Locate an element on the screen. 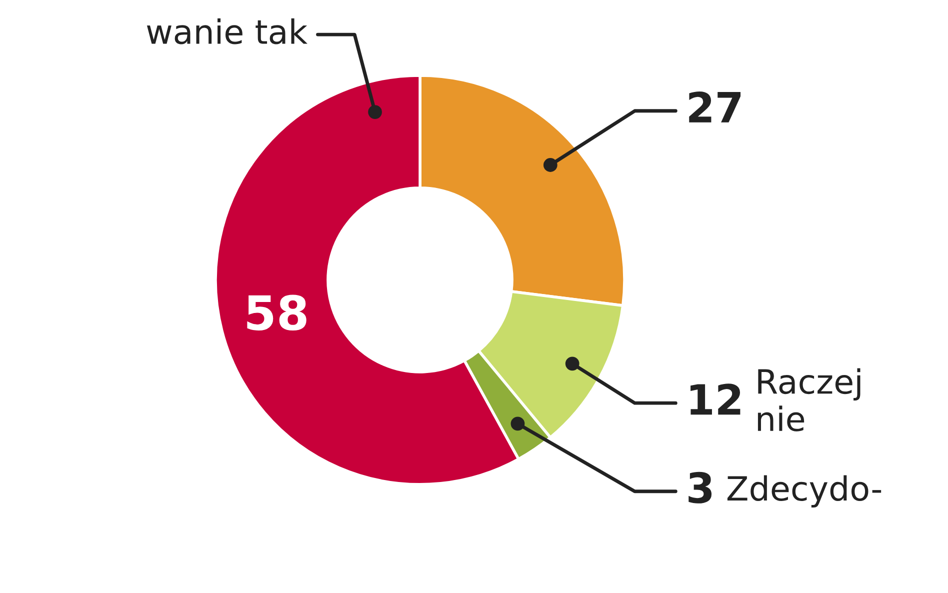  data-label: 27 is located at coordinates (715, 106).